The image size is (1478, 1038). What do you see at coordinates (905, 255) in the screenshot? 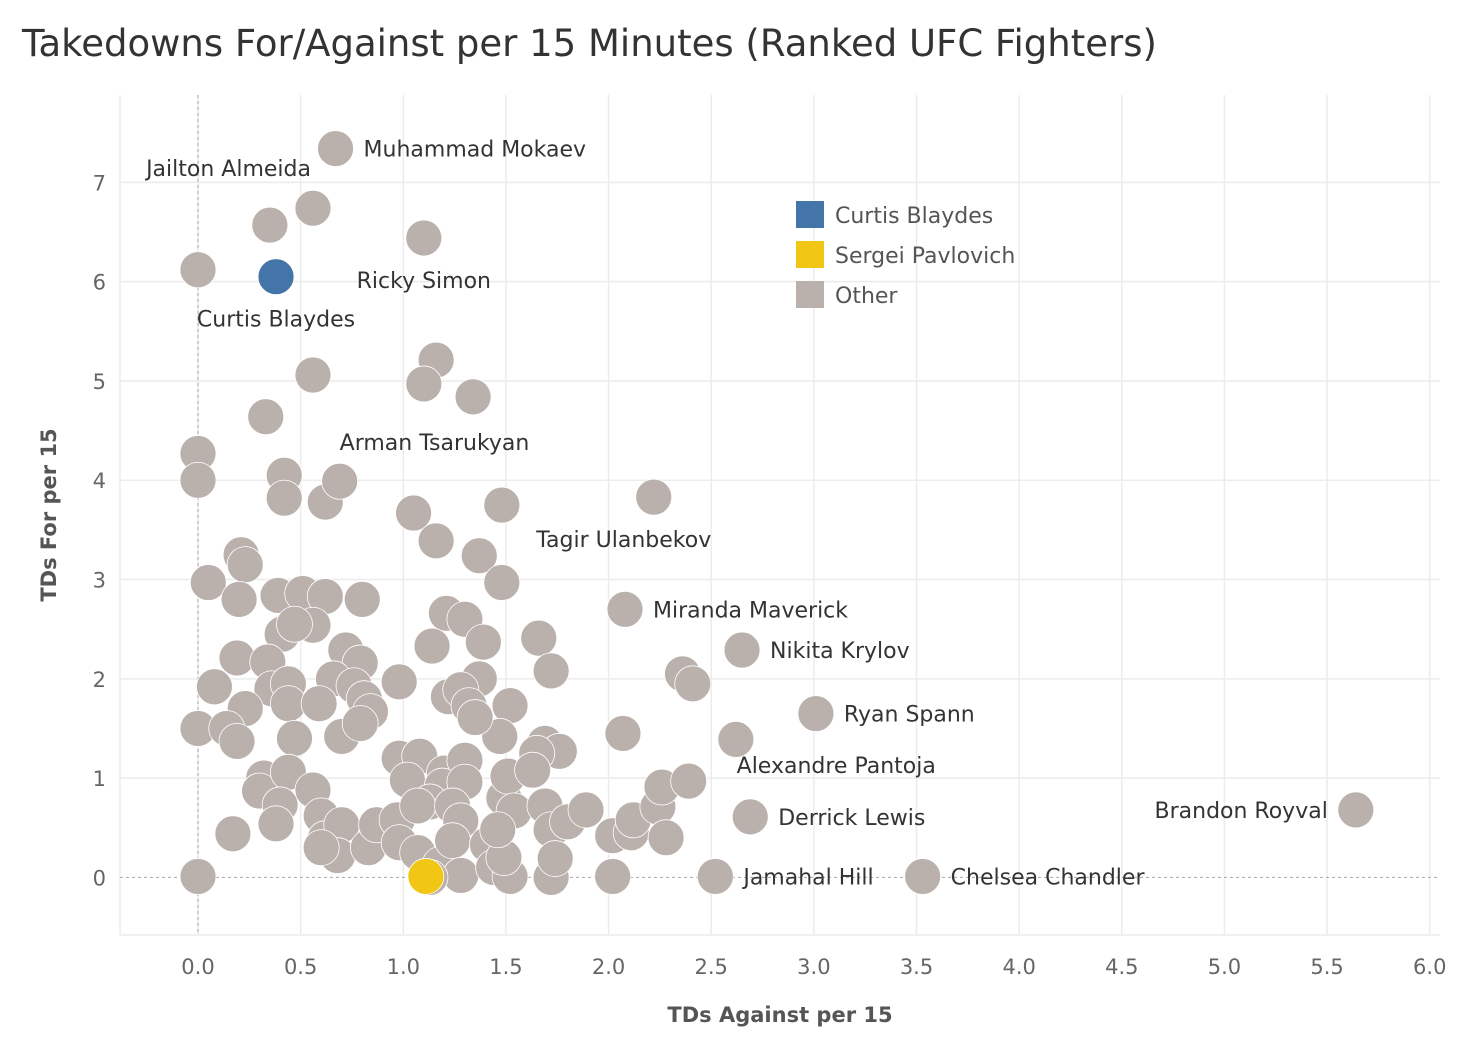
I see `legend: Curtis Blaydes Sergei Pavlovich Other` at bounding box center [905, 255].